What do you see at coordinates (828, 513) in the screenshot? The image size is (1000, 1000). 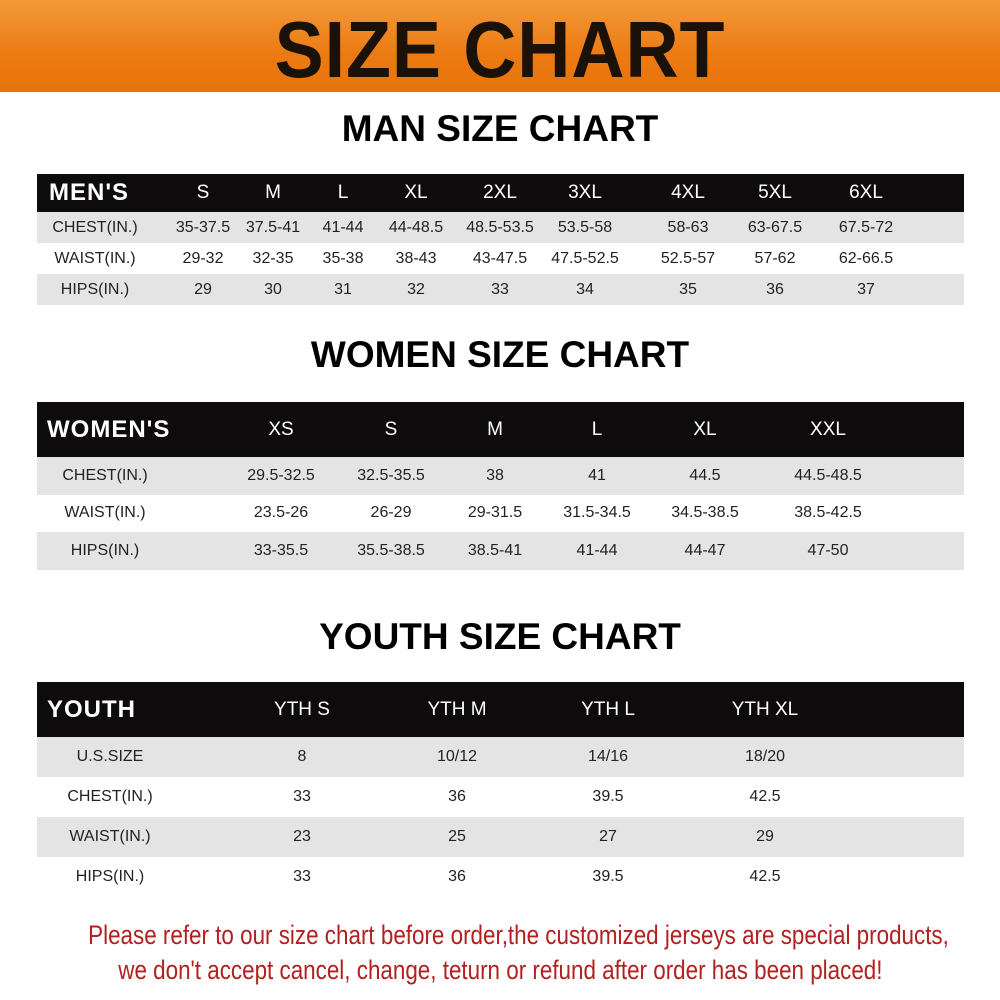 I see `measurement-cell: 38.5-42.5` at bounding box center [828, 513].